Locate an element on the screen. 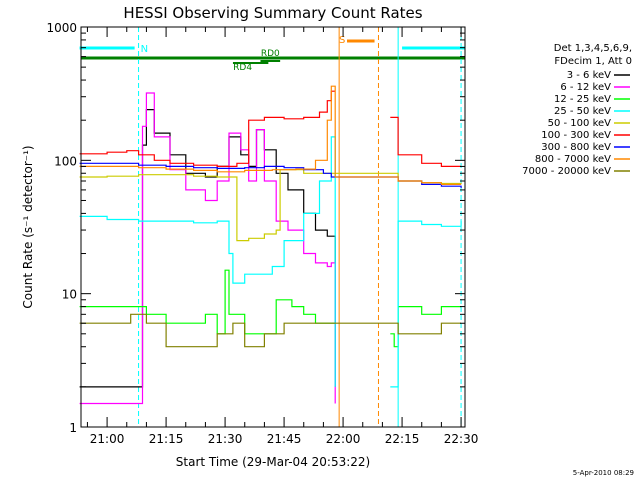 The image size is (640, 480). x-tick-label: 21:30 is located at coordinates (225, 439).